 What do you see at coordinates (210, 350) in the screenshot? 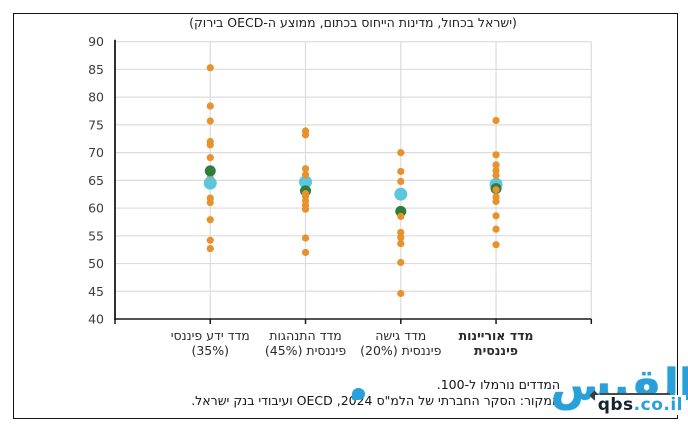
I see `x-axis-label-line: (35%)` at bounding box center [210, 350].